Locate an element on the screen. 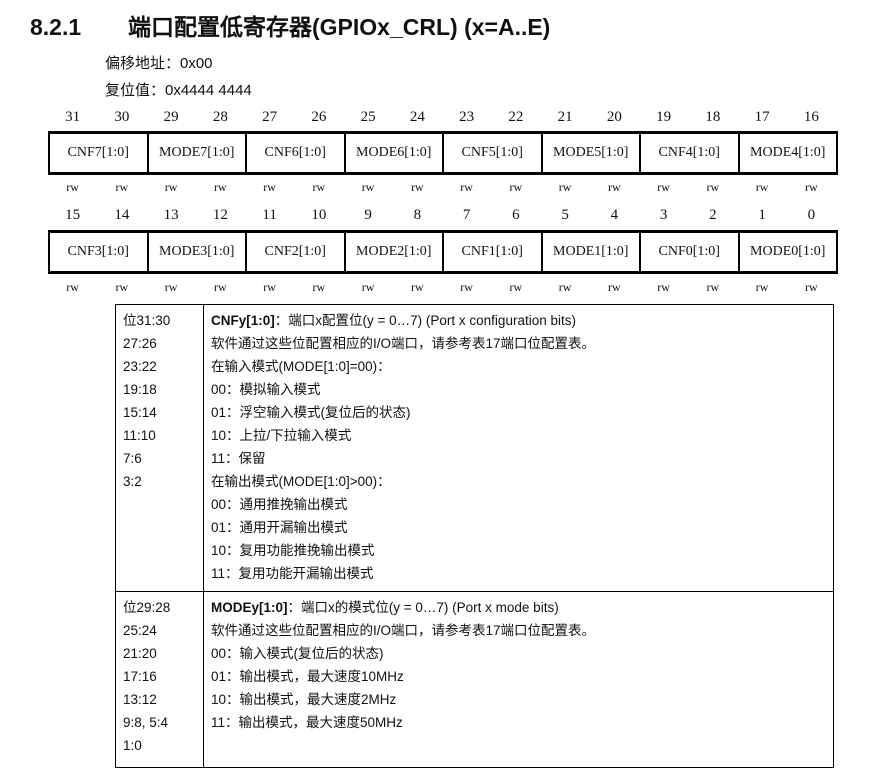 The image size is (870, 768). bit-number: 3 is located at coordinates (663, 215).